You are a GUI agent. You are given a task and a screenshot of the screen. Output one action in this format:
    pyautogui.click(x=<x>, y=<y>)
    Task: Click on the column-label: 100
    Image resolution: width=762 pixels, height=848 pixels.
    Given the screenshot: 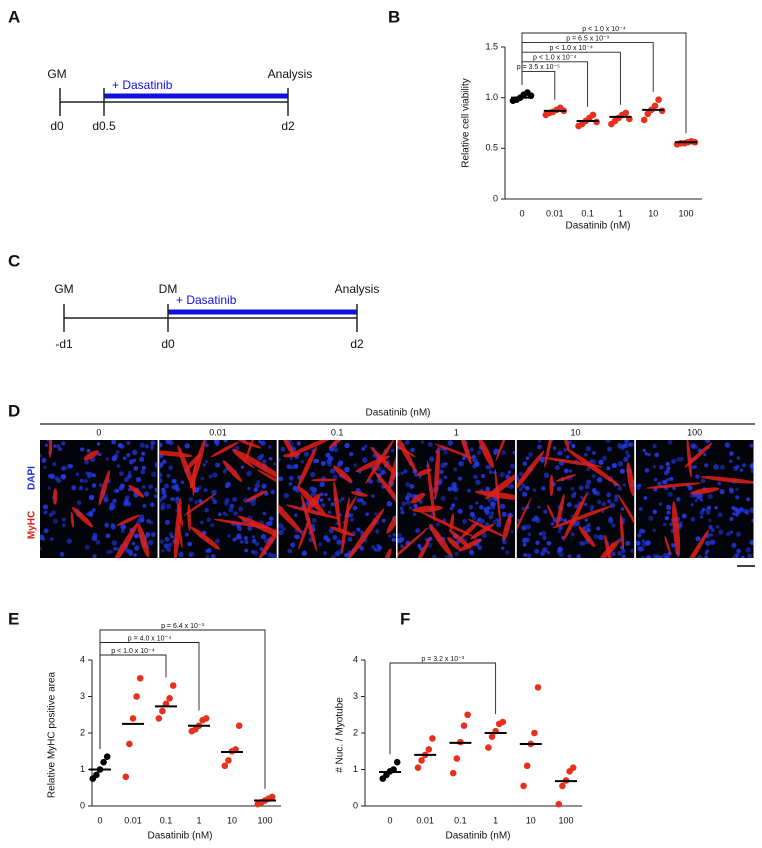 What is the action you would take?
    pyautogui.click(x=694, y=432)
    